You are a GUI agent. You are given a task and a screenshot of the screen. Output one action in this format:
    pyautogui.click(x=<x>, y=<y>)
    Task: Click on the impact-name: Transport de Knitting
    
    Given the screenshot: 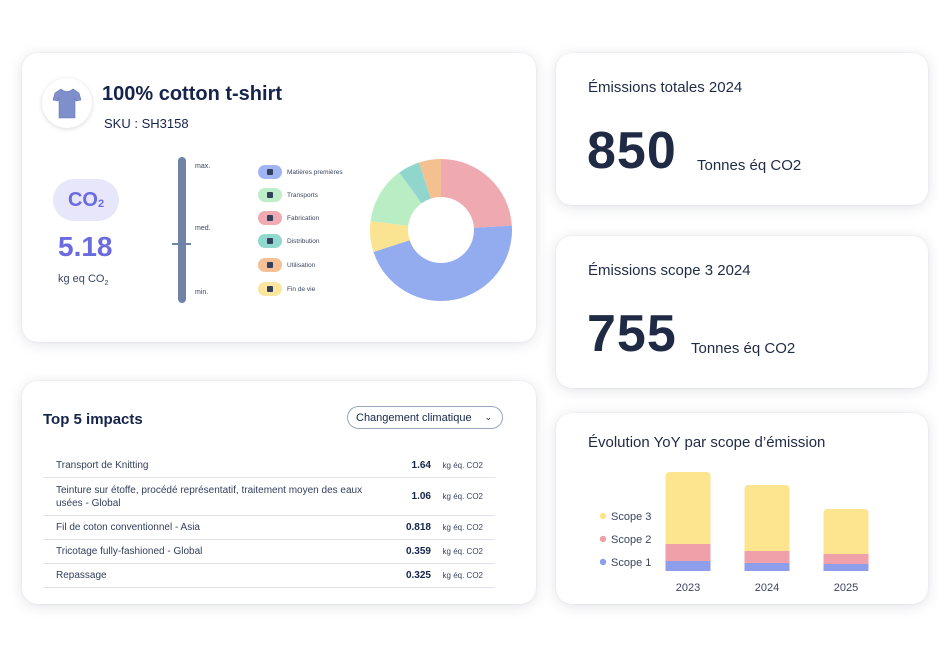 What is the action you would take?
    pyautogui.click(x=102, y=465)
    